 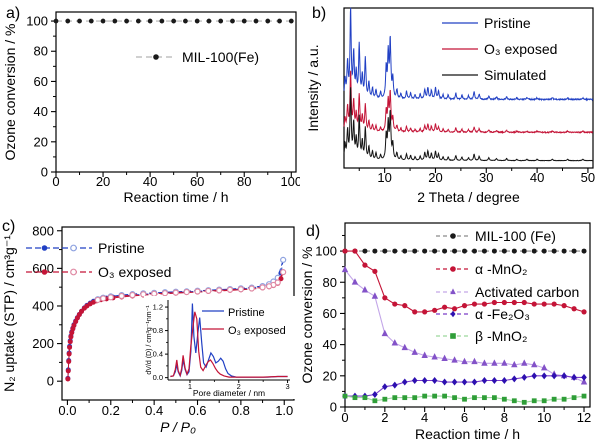 What do you see at coordinates (515, 75) in the screenshot?
I see `svg-text: Simulated` at bounding box center [515, 75].